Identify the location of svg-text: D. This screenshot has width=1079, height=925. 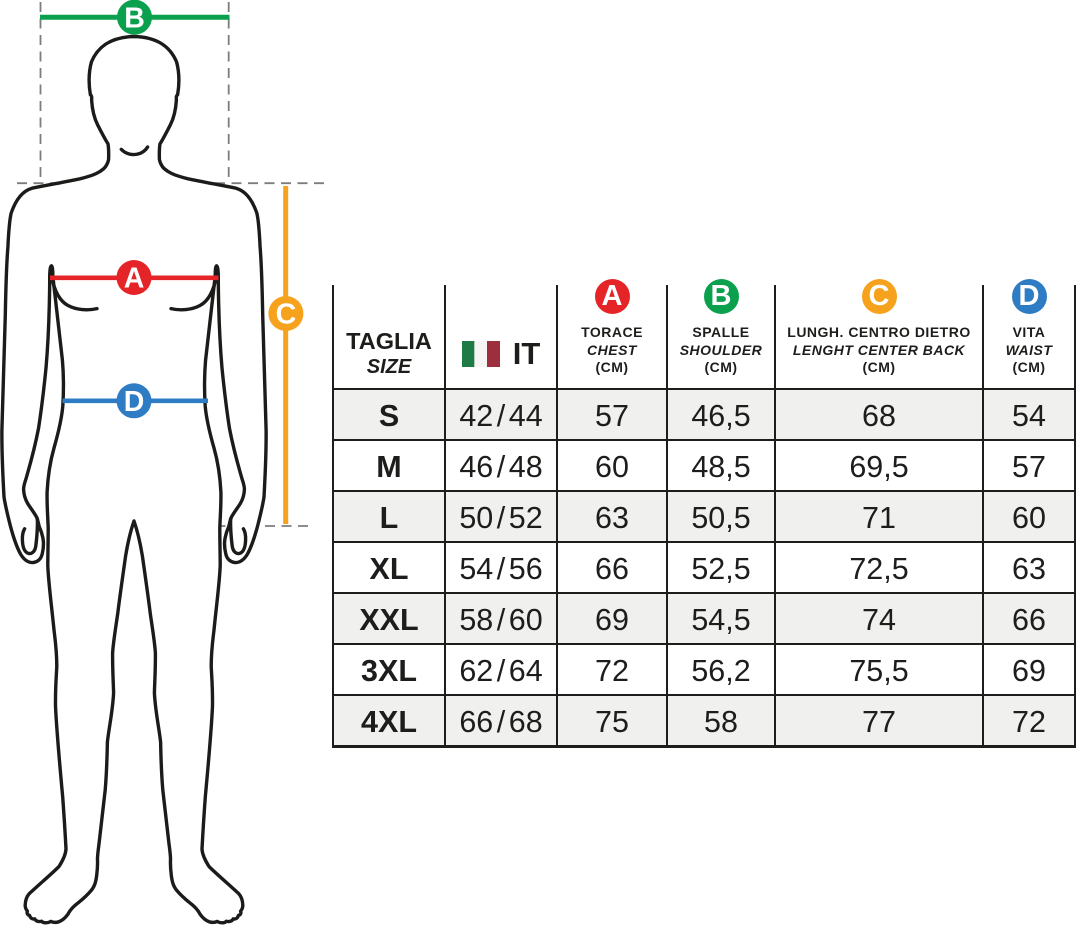
(134, 402).